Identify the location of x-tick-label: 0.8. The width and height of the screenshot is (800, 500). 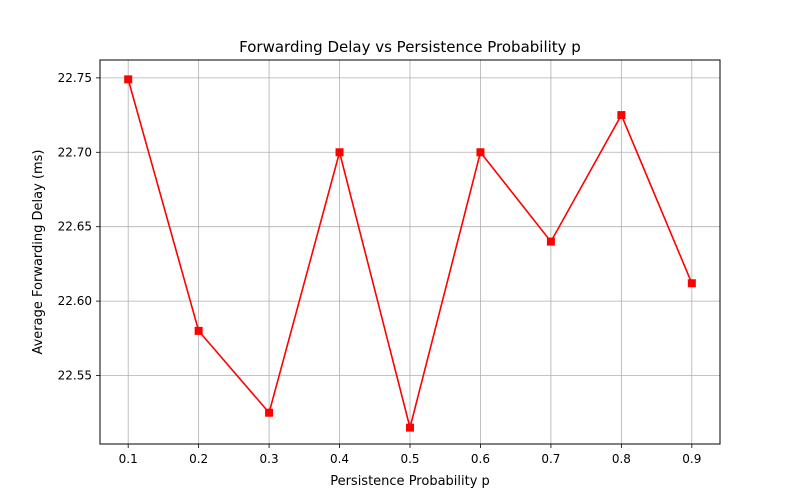
(621, 459).